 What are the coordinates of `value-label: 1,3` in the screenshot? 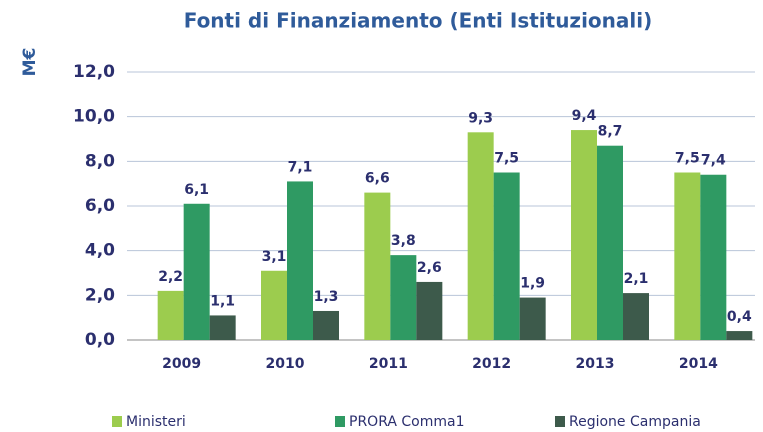 It's located at (326, 297).